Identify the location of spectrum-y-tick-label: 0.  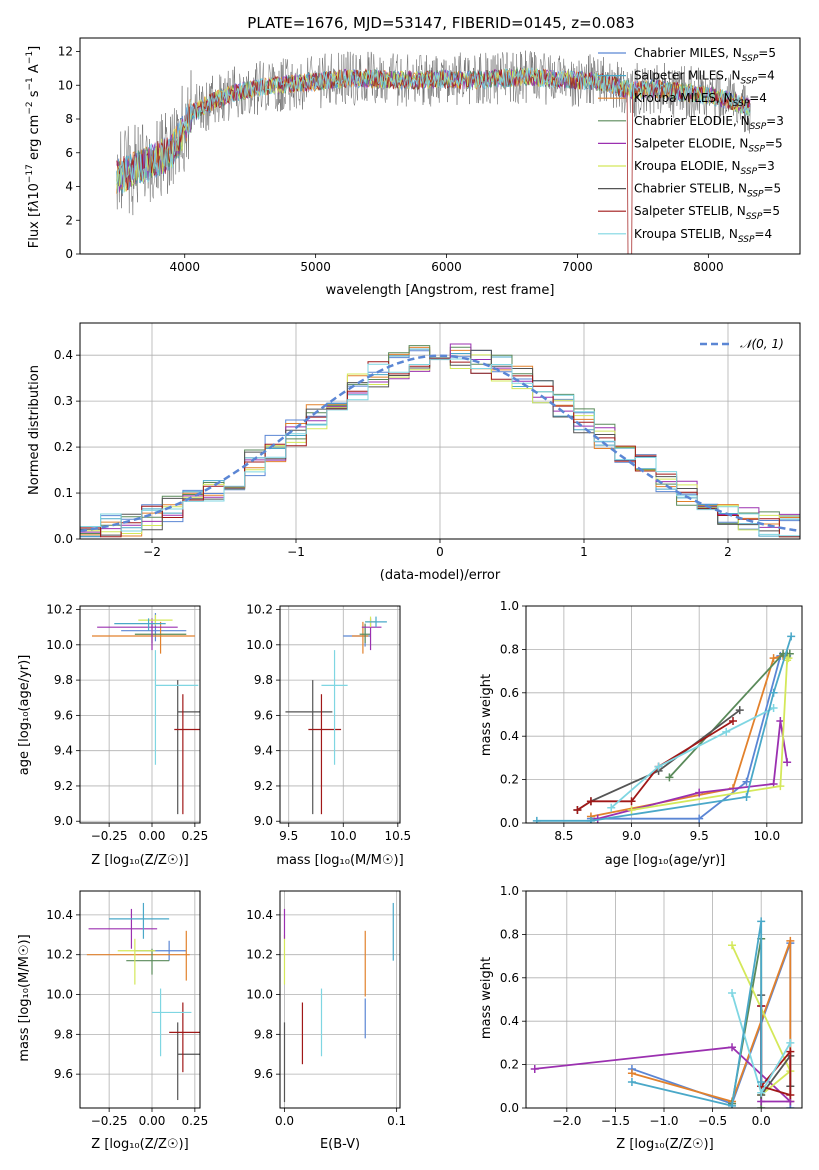
(69, 254).